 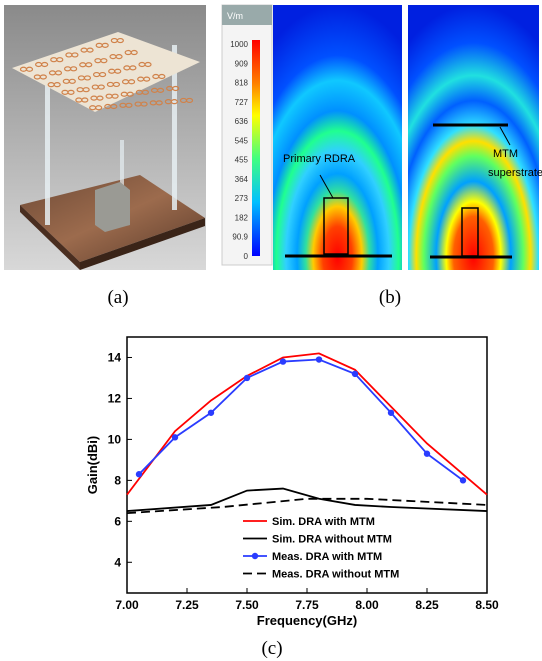 What do you see at coordinates (337, 137) in the screenshot?
I see `field-plot-left: Primary RDRA` at bounding box center [337, 137].